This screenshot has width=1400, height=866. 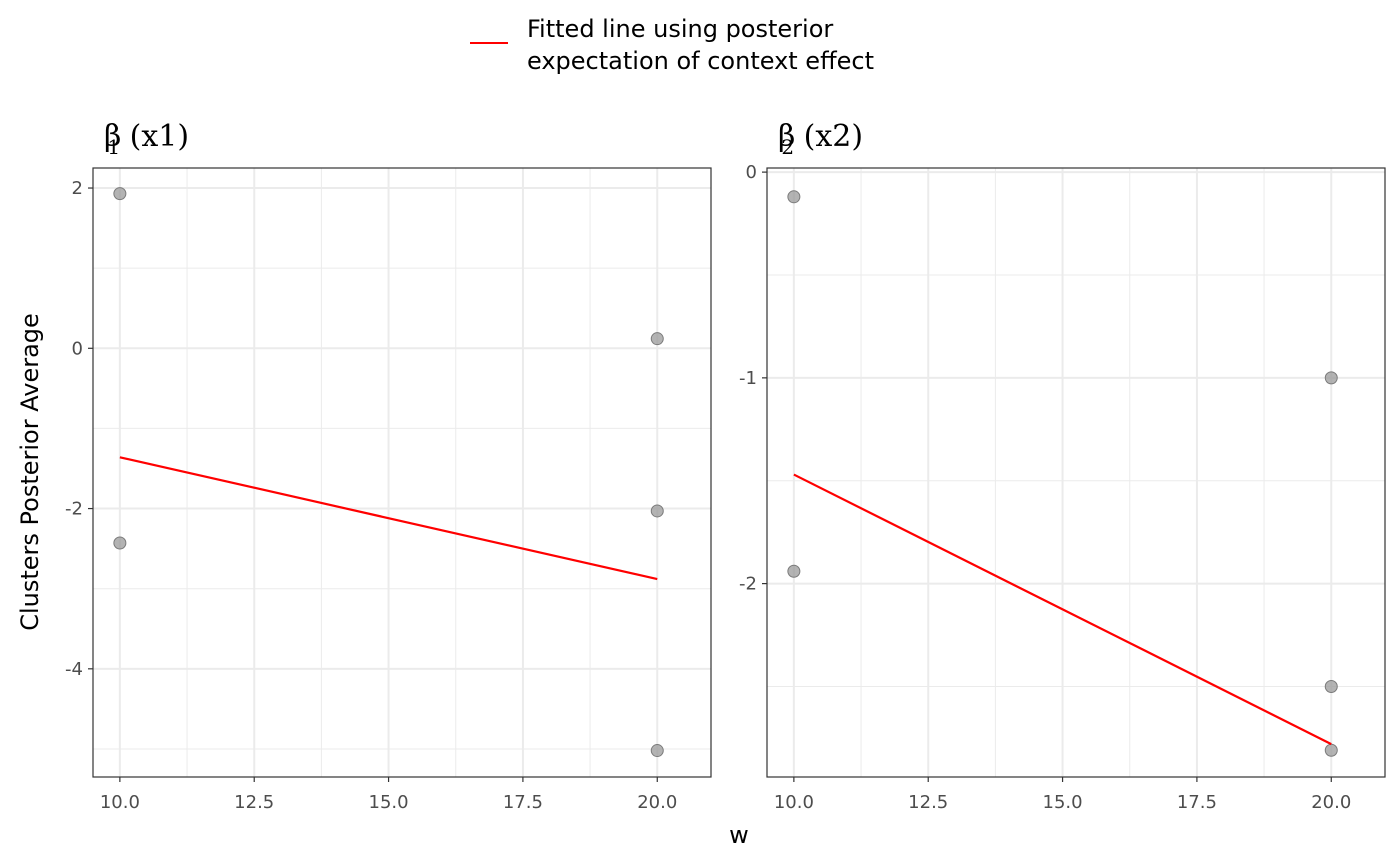 I want to click on panel-title-rest: (x2), so click(x=828, y=136).